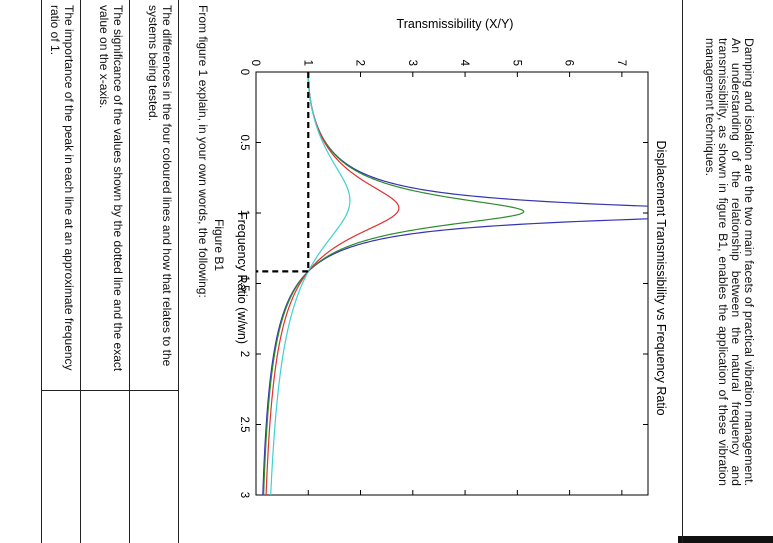  I want to click on top-rule, so click(682, 271).